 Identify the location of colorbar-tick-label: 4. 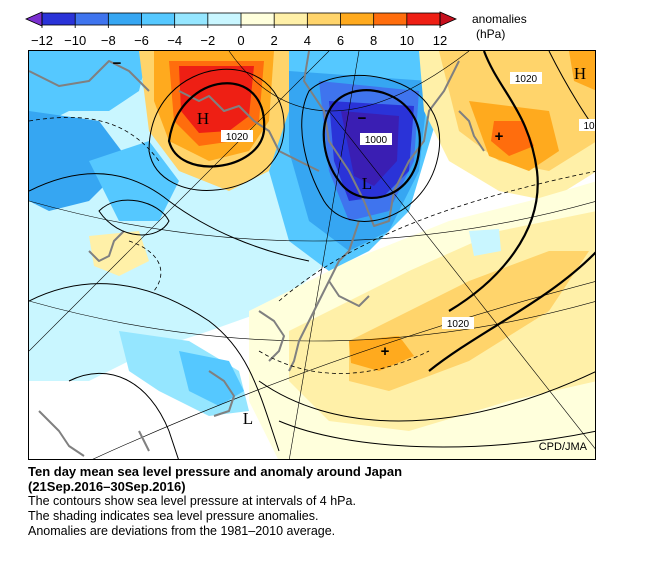
(307, 40).